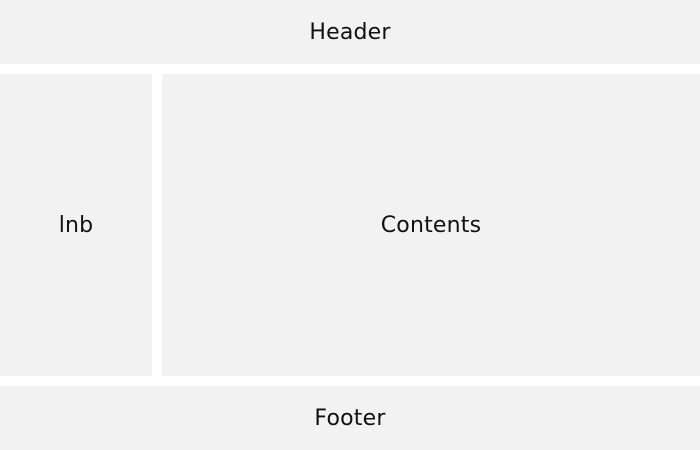 The width and height of the screenshot is (700, 450). I want to click on lnb-region: lnb, so click(76, 225).